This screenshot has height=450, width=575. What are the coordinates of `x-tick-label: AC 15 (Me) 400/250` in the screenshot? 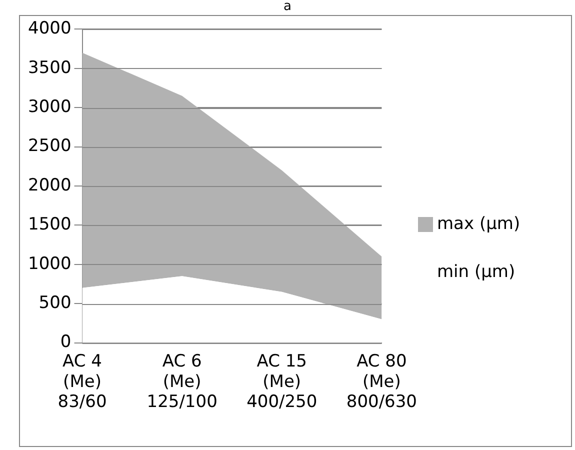 It's located at (282, 381).